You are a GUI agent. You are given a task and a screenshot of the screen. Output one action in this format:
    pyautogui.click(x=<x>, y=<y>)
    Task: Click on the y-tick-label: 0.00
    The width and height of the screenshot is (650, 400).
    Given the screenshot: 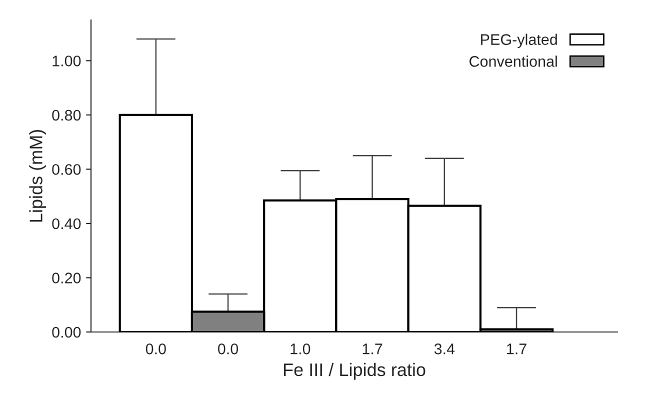 What is the action you would take?
    pyautogui.click(x=66, y=332)
    